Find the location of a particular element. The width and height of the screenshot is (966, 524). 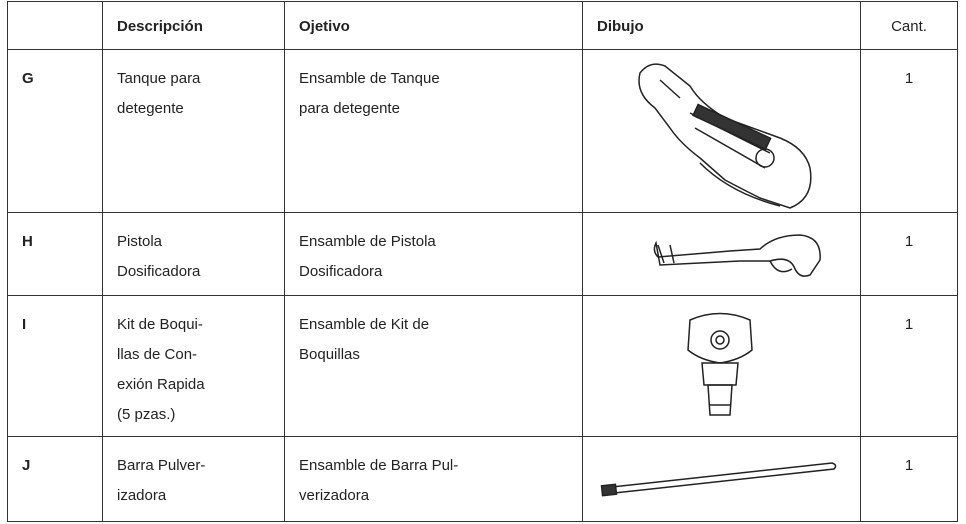

description-line: detegente is located at coordinates (150, 108).